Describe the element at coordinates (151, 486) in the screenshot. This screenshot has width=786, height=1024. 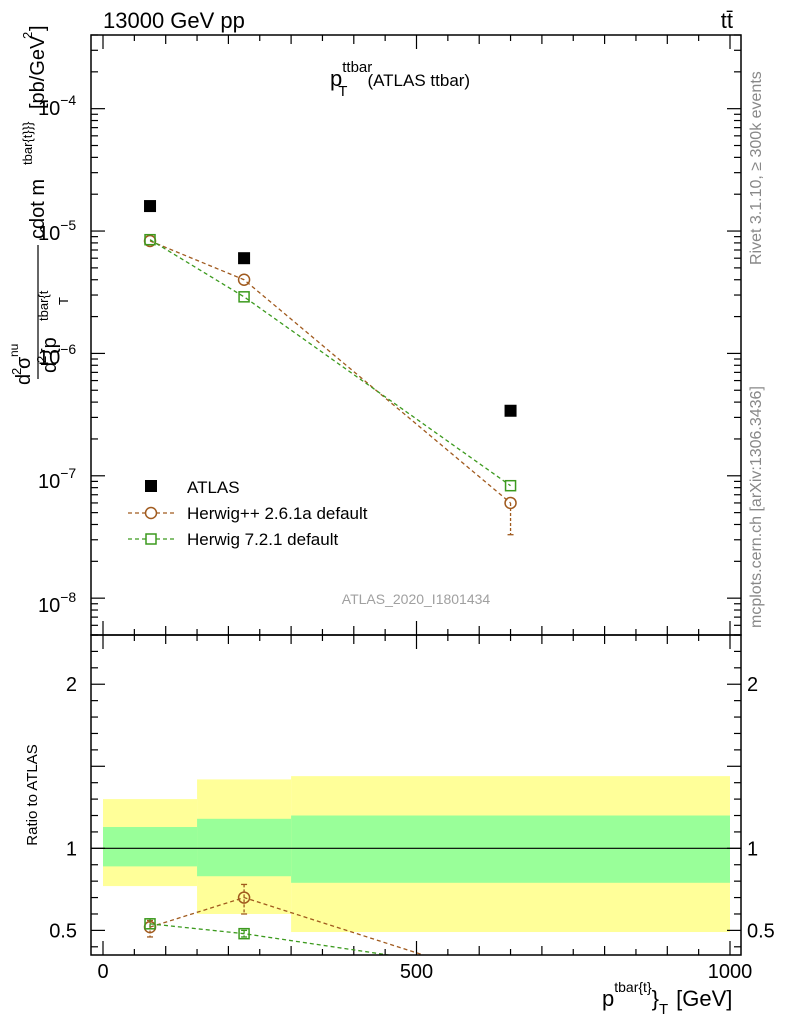
I see `legend-marker-atlas` at that location.